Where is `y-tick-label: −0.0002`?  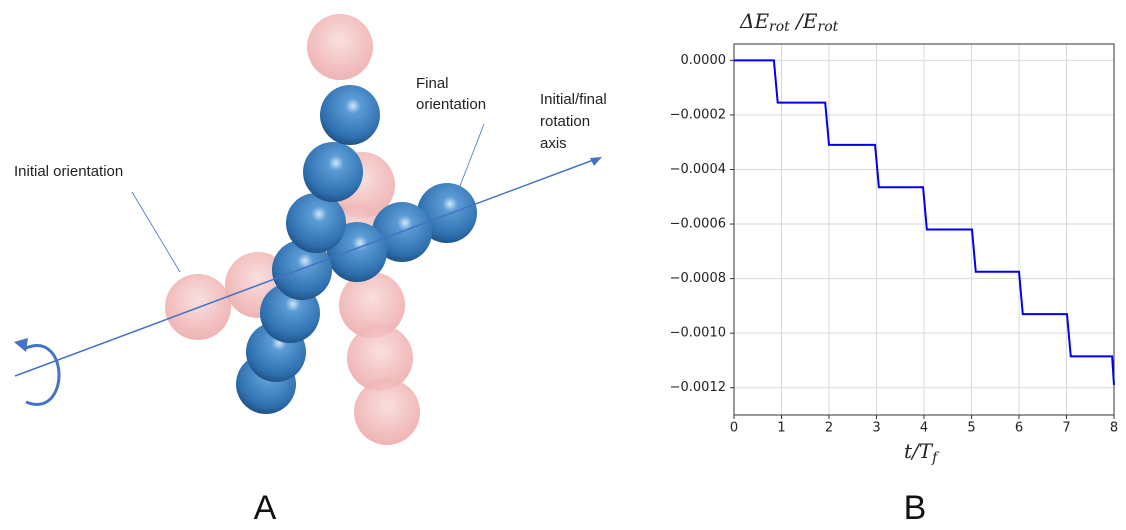 y-tick-label: −0.0002 is located at coordinates (698, 114).